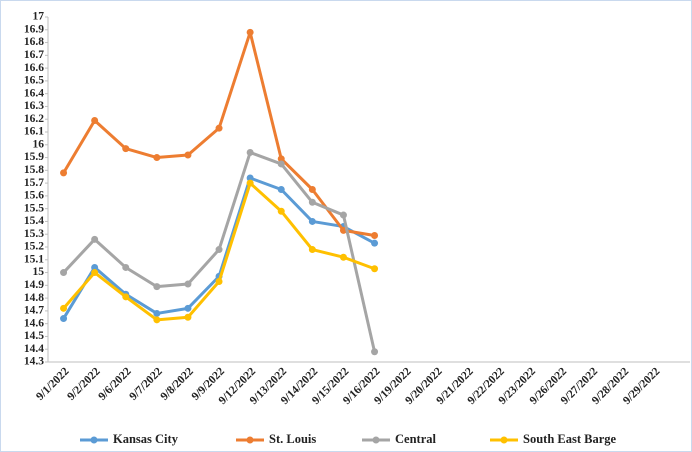  What do you see at coordinates (34, 119) in the screenshot?
I see `y-tick-label: 16.2` at bounding box center [34, 119].